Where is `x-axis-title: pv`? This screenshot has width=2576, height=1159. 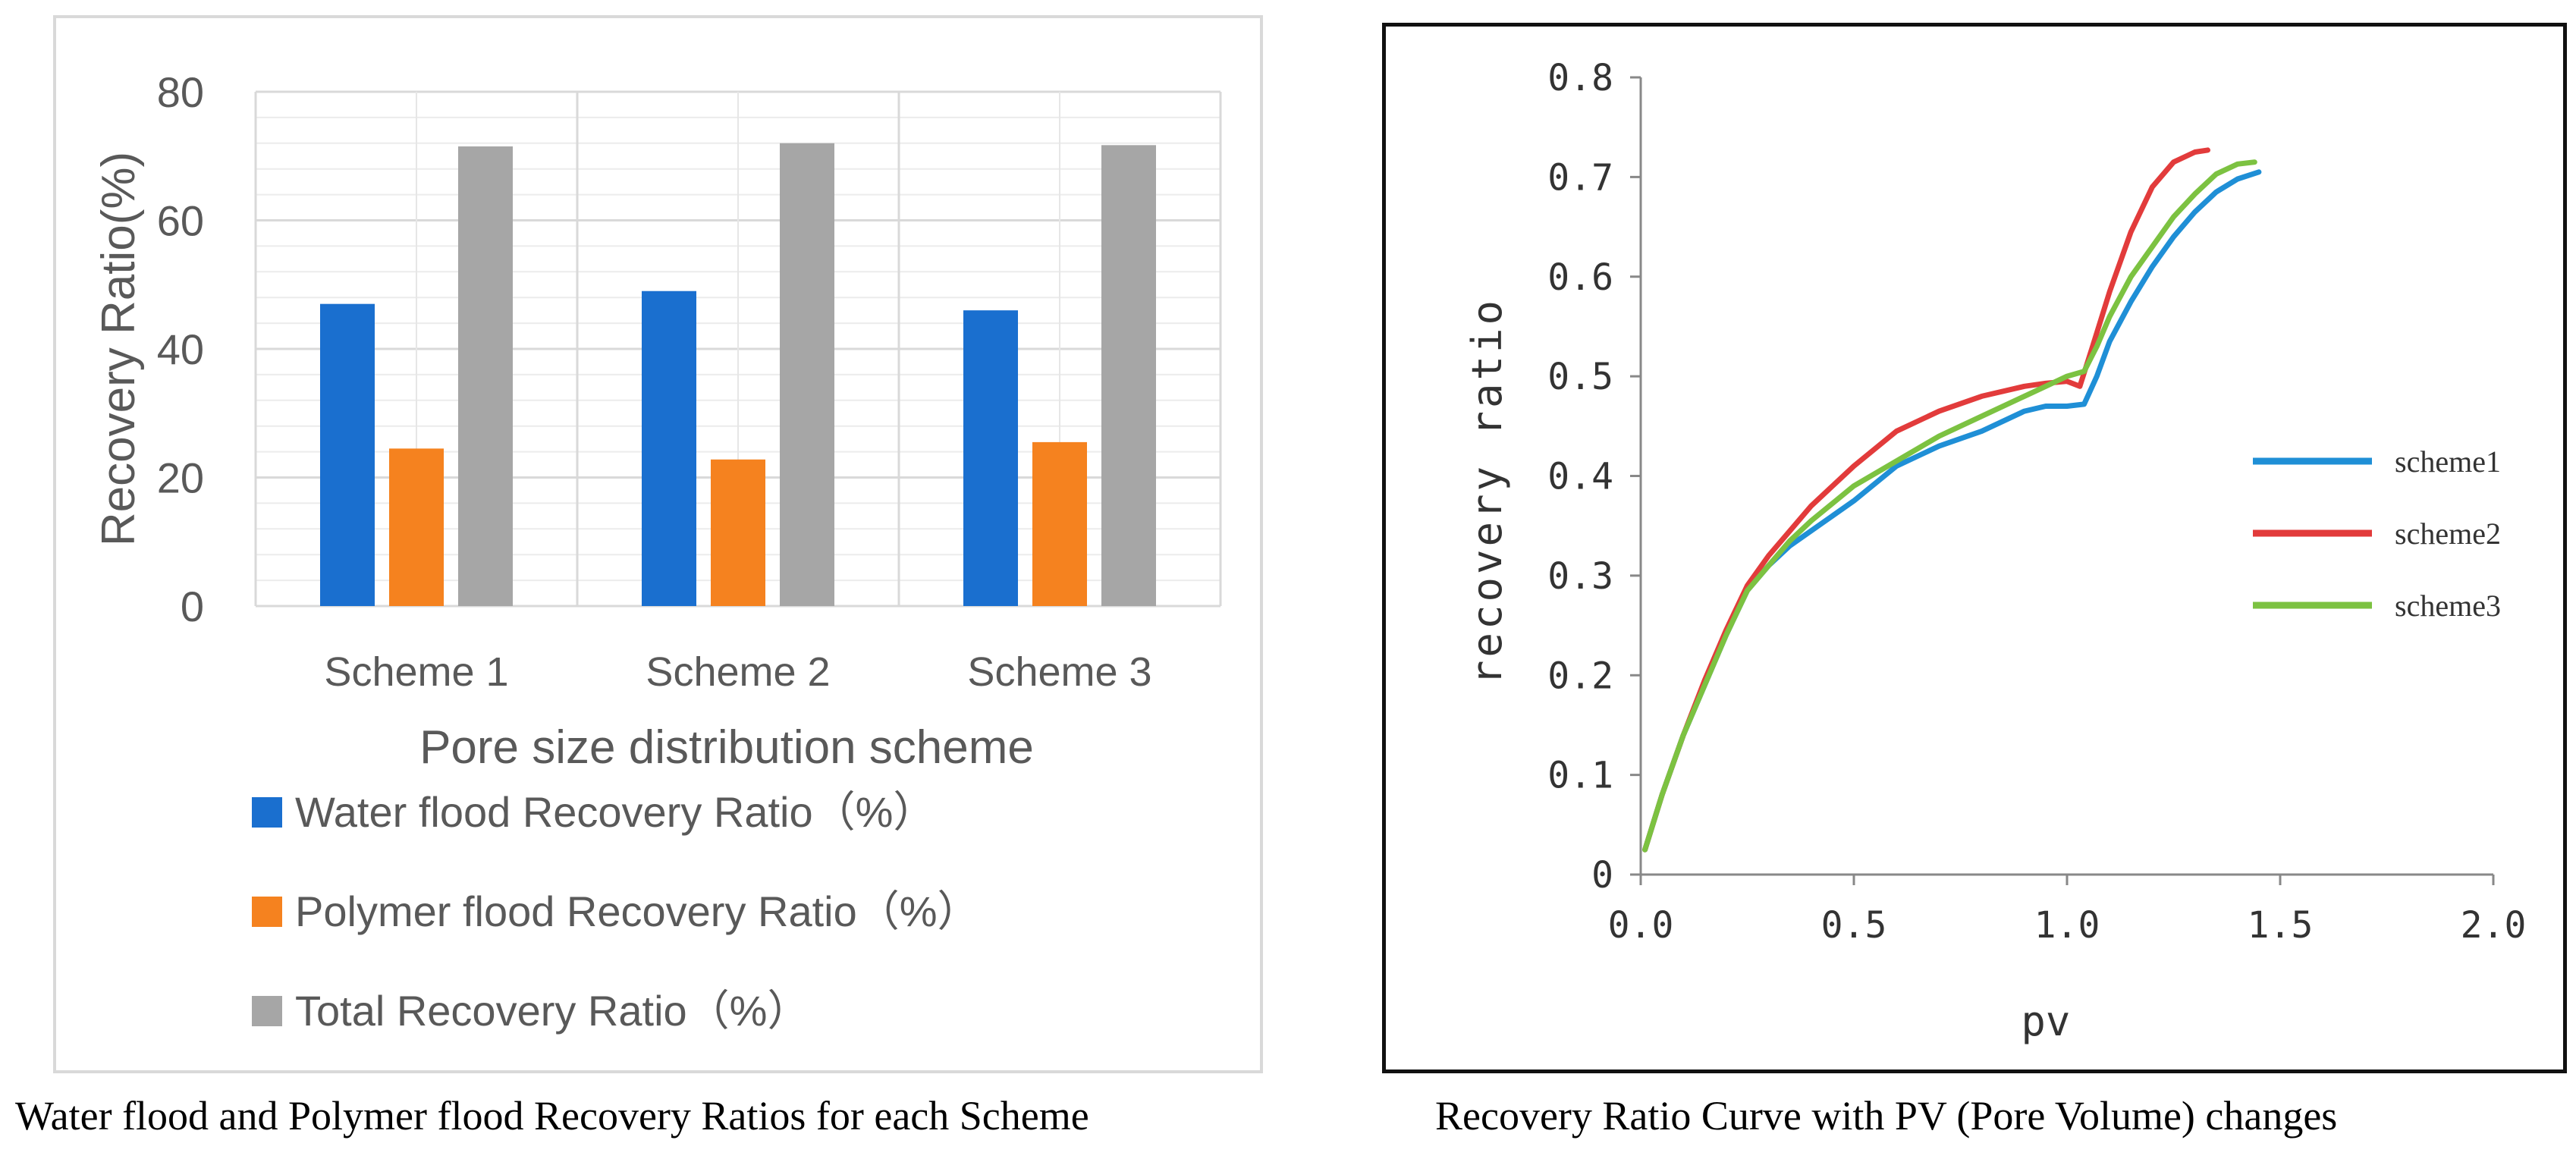
x-axis-title: pv is located at coordinates (2045, 1021).